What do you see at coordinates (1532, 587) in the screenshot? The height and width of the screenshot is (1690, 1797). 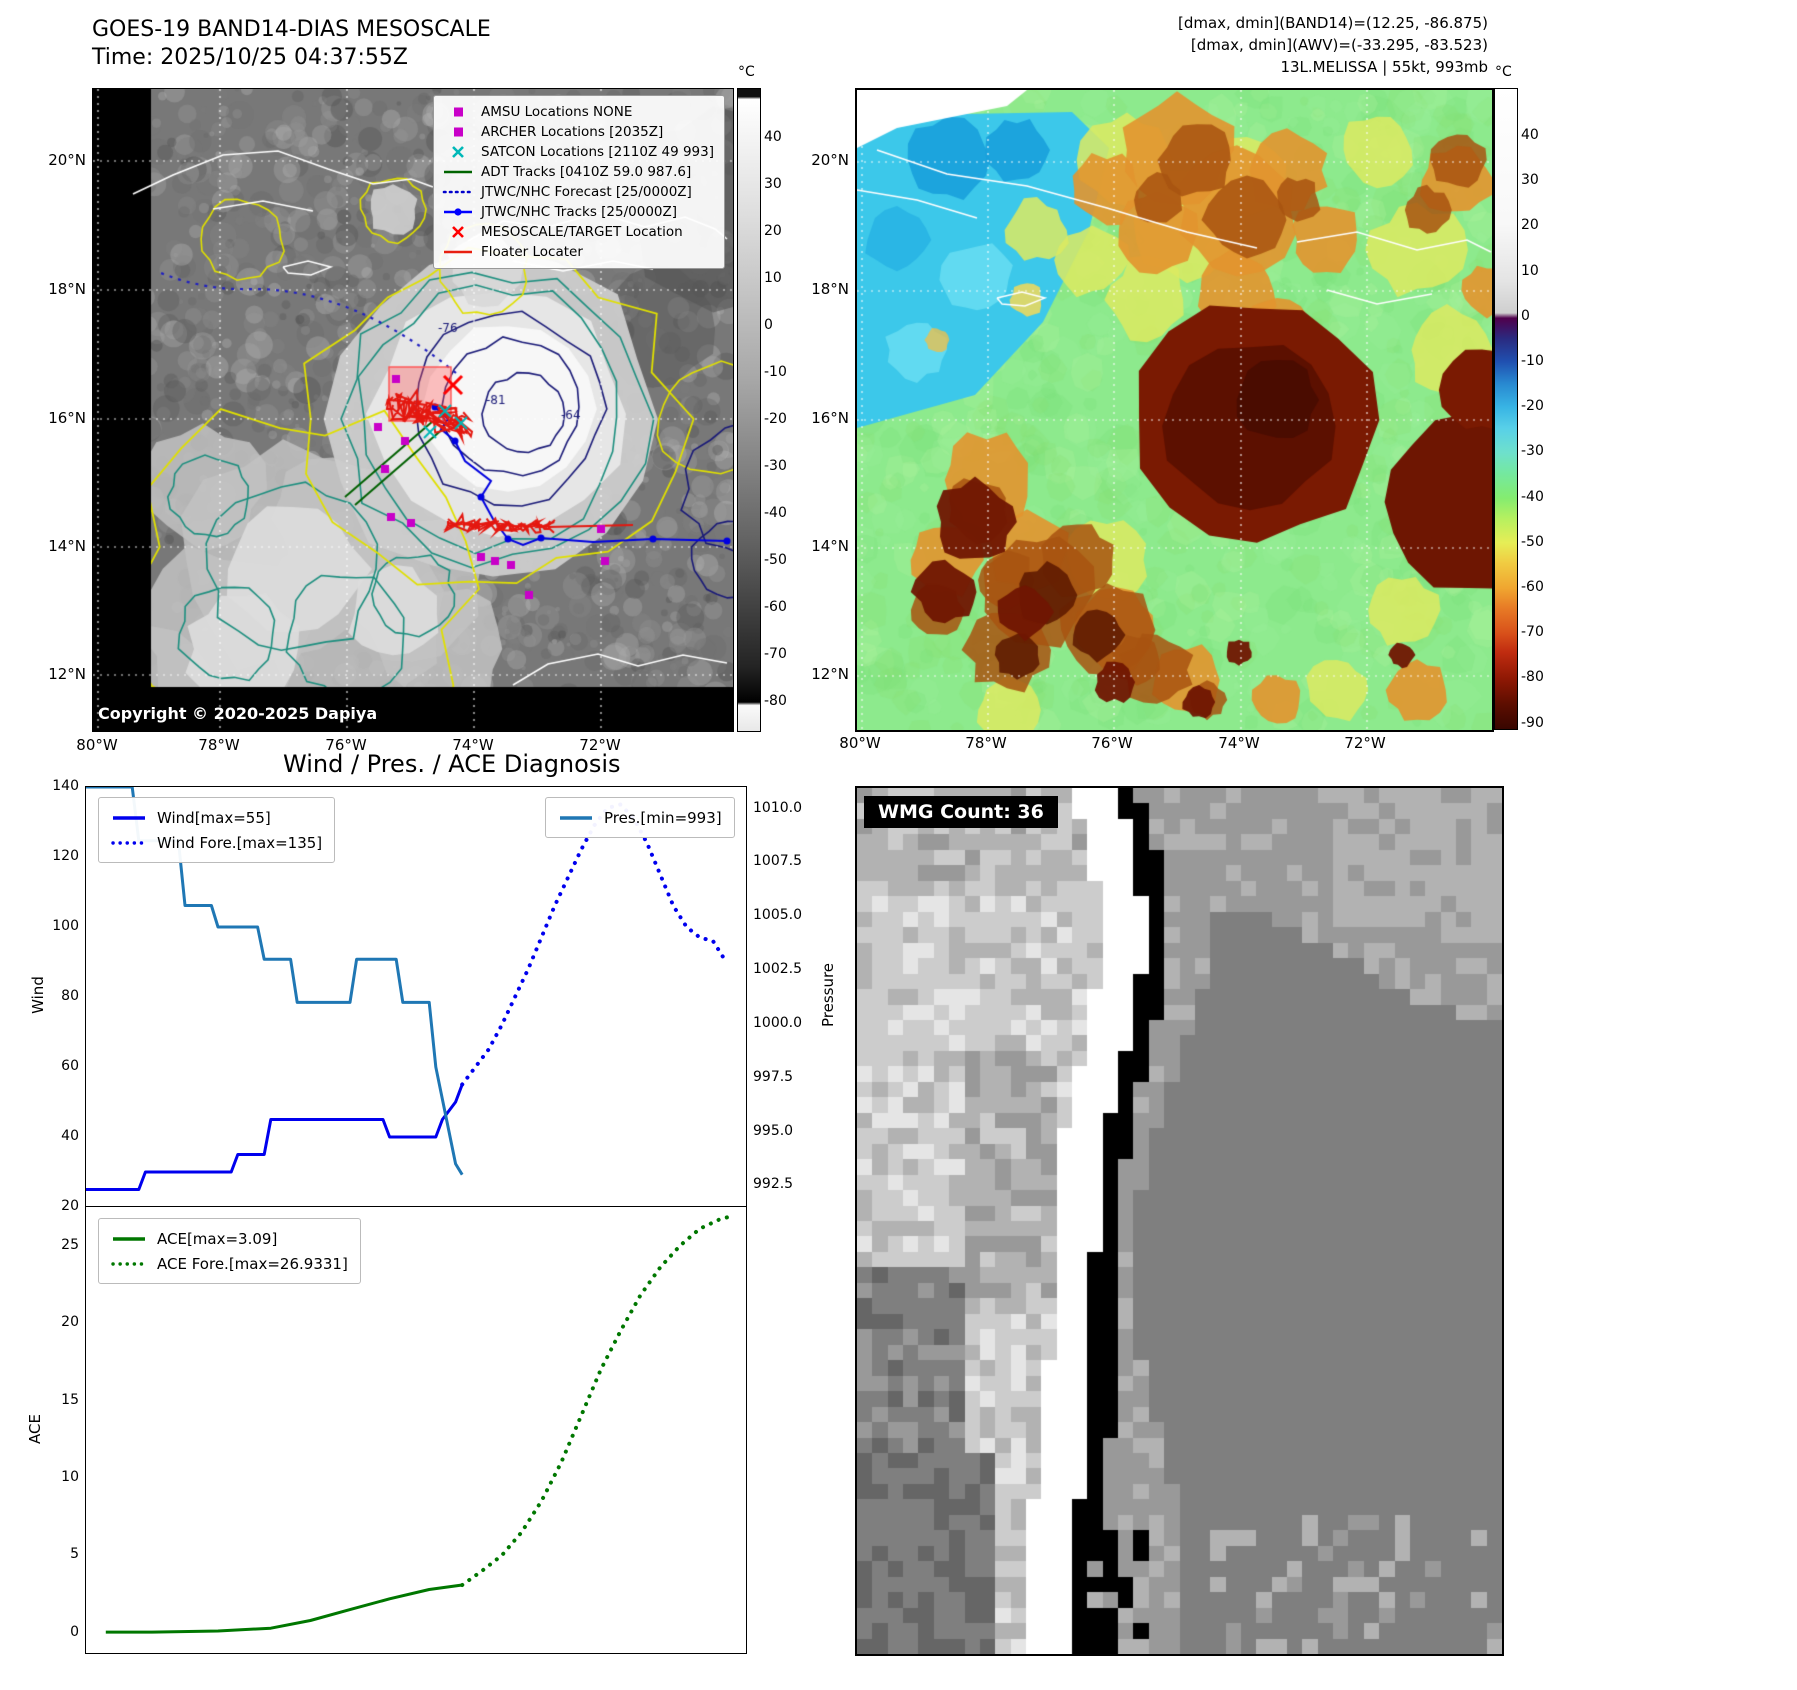 I see `colorbar-tick: -60` at bounding box center [1532, 587].